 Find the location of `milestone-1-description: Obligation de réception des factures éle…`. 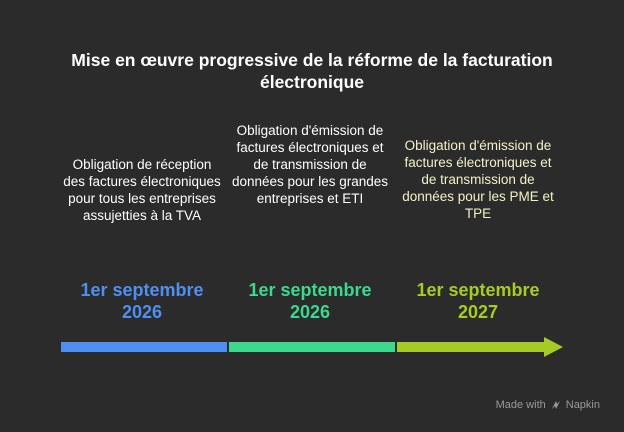

milestone-1-description: Obligation de réception des factures éle… is located at coordinates (142, 190).